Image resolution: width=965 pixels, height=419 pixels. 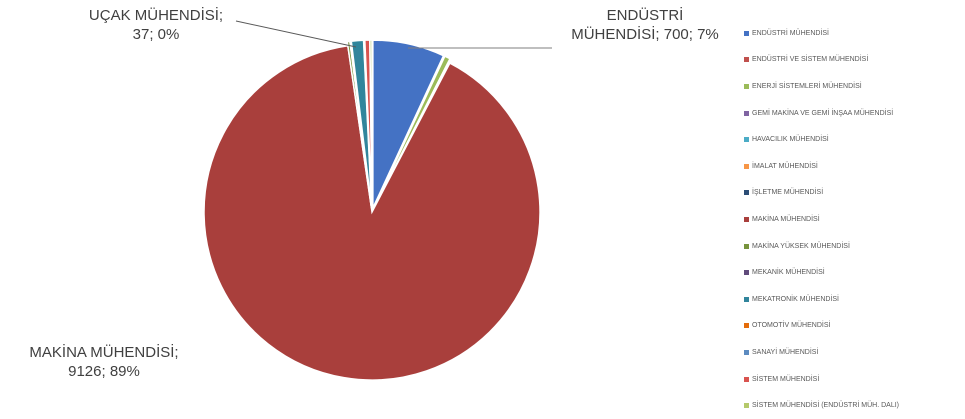 What do you see at coordinates (854, 326) in the screenshot?
I see `legend-item-otomotiv-muhendisi: OTOMOTİV MÜHENDİSİ` at bounding box center [854, 326].